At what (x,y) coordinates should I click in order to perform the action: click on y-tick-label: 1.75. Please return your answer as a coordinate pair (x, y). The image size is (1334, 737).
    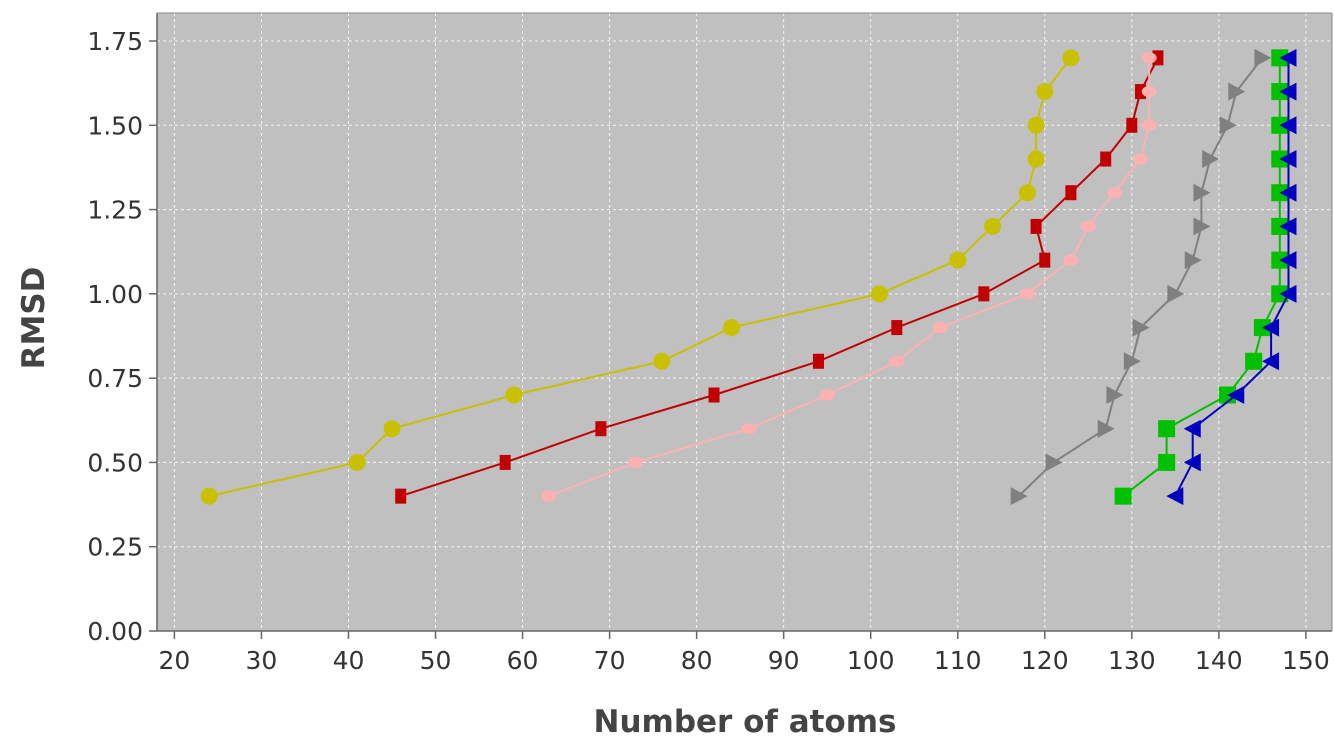
    Looking at the image, I should click on (115, 41).